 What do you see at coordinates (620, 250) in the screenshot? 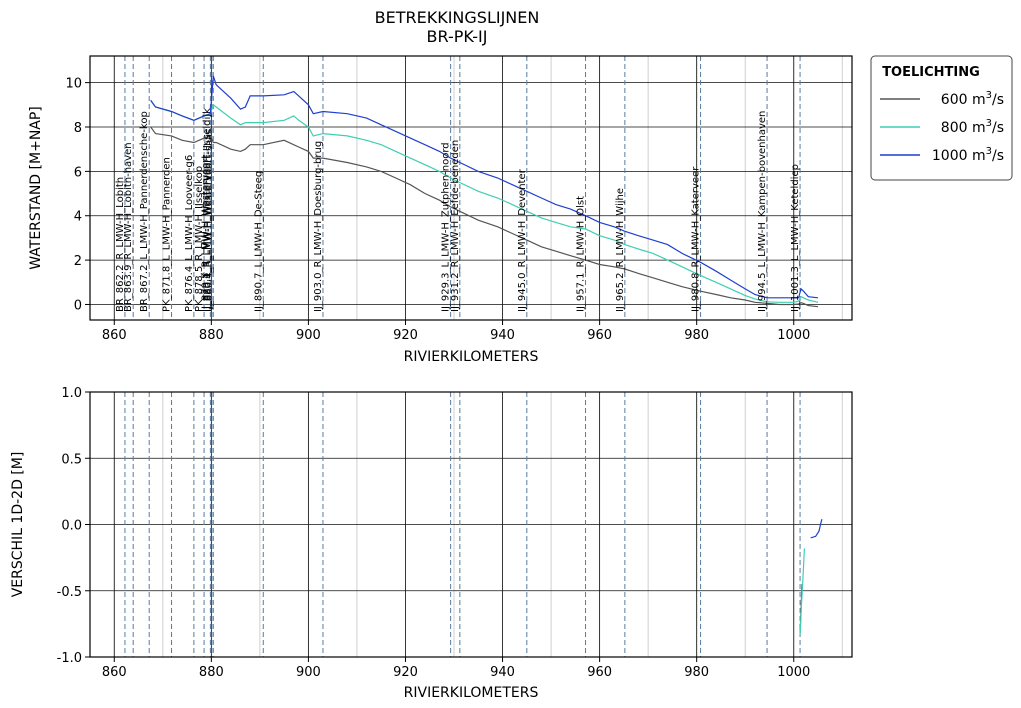
I see `station-label: IJ_965.2_R_LMW-H_Wijhe` at bounding box center [620, 250].